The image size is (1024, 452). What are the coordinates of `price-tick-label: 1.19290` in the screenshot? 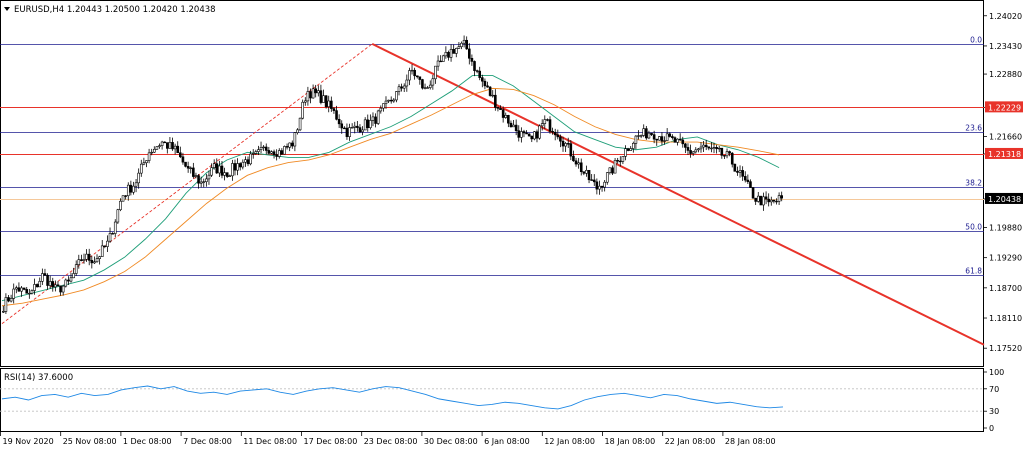 It's located at (1005, 258).